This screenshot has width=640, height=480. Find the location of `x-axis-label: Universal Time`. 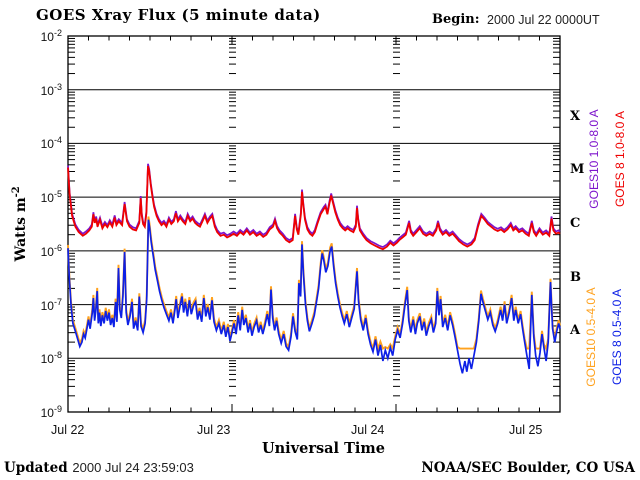

x-axis-label: Universal Time is located at coordinates (323, 448).